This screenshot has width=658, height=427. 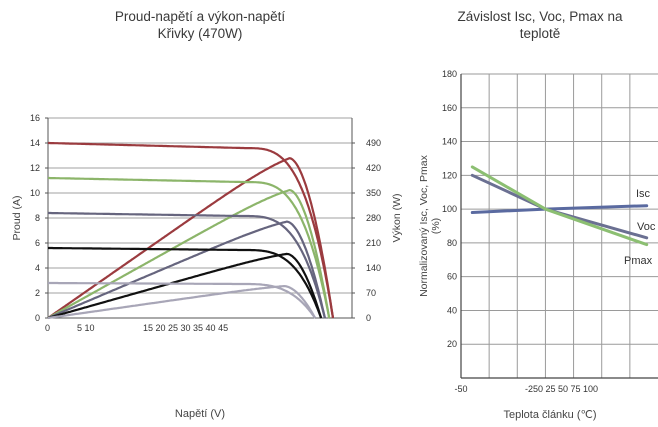 What do you see at coordinates (35, 193) in the screenshot?
I see `y-tick-label: 10` at bounding box center [35, 193].